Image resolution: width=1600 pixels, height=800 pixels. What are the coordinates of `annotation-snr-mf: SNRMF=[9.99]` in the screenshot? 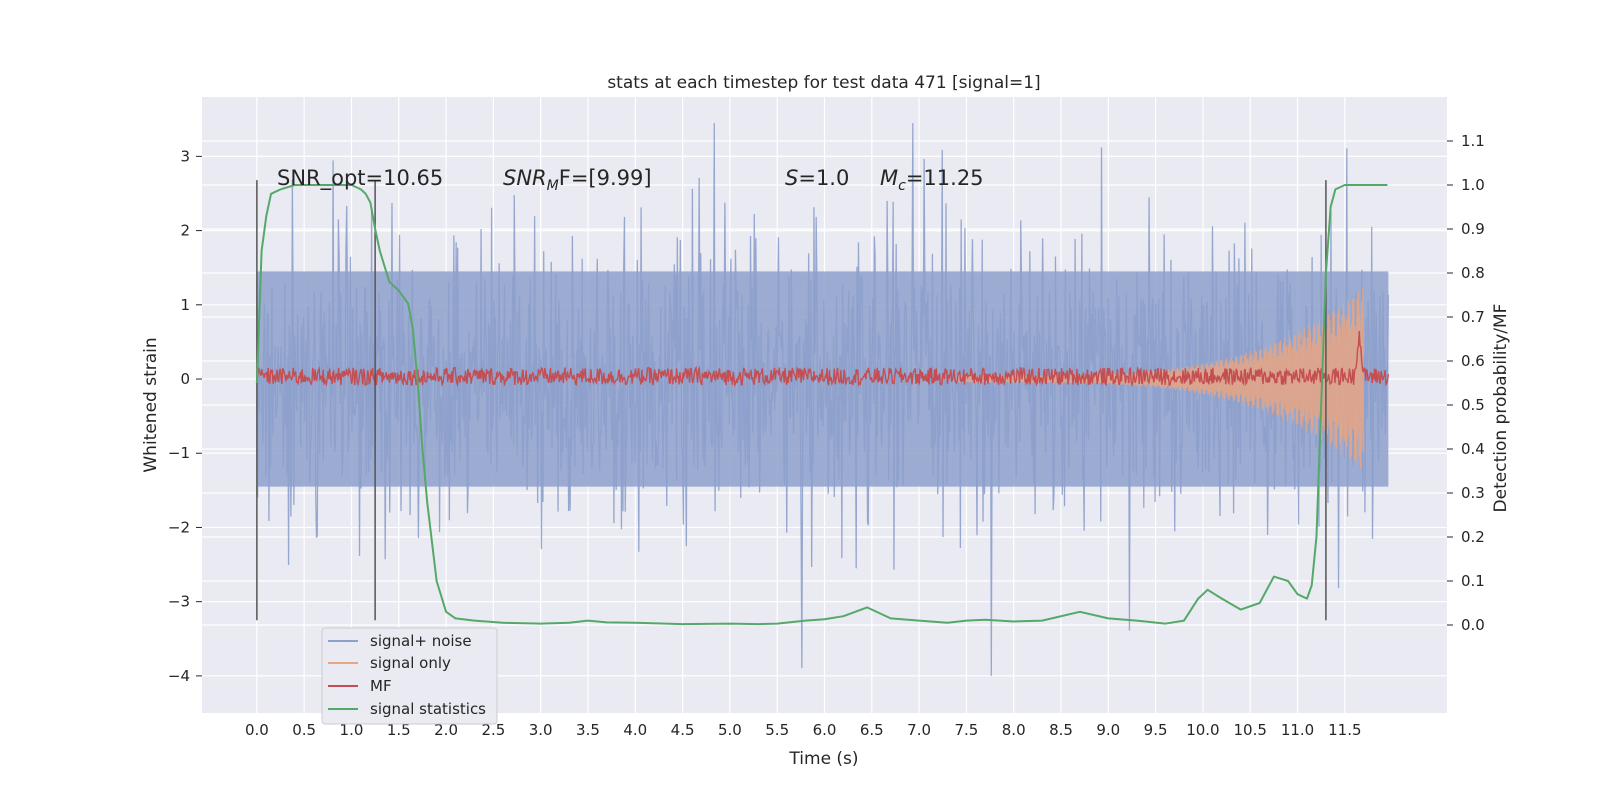 It's located at (577, 180).